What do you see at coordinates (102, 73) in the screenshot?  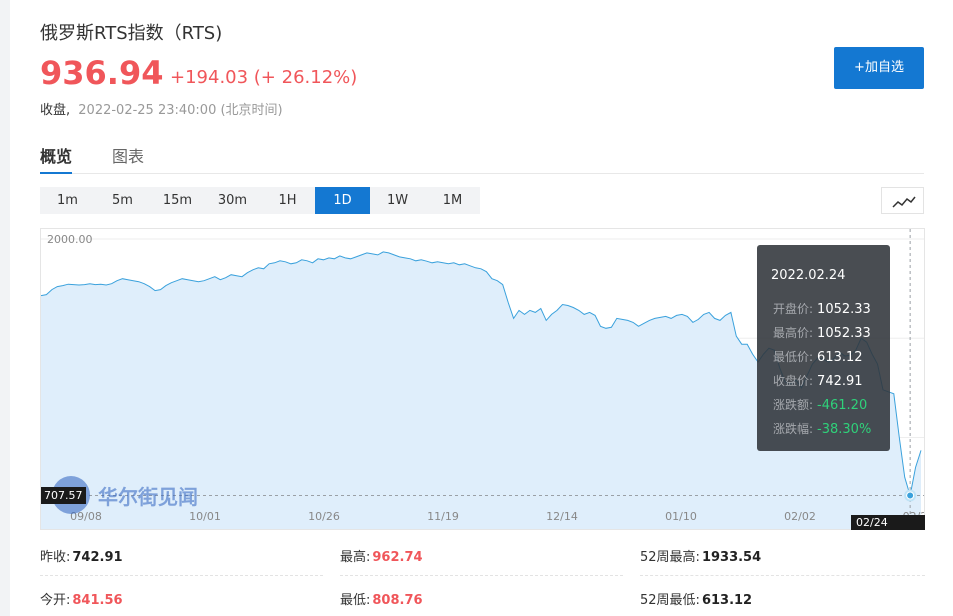 I see `current-price: 936.94` at bounding box center [102, 73].